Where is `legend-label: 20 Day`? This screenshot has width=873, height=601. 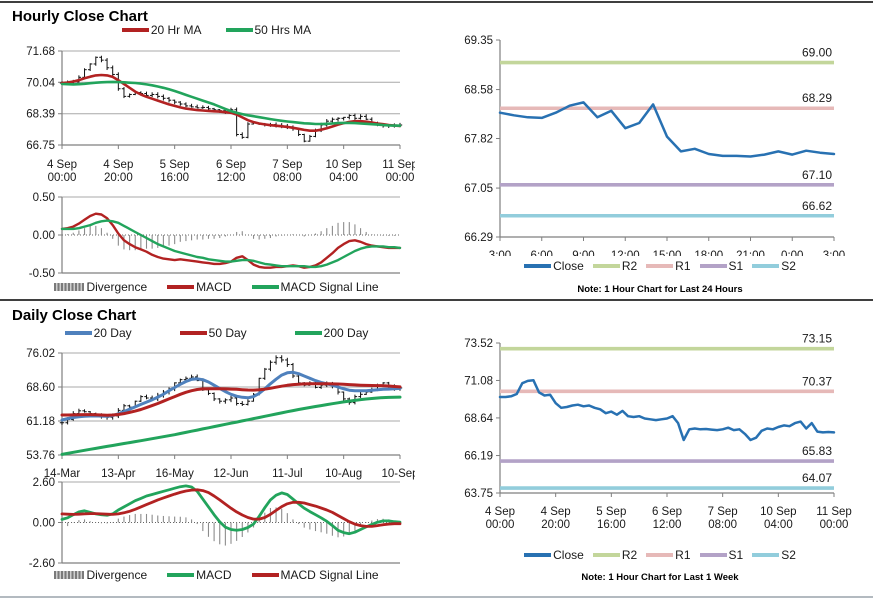
legend-label: 20 Day is located at coordinates (112, 333).